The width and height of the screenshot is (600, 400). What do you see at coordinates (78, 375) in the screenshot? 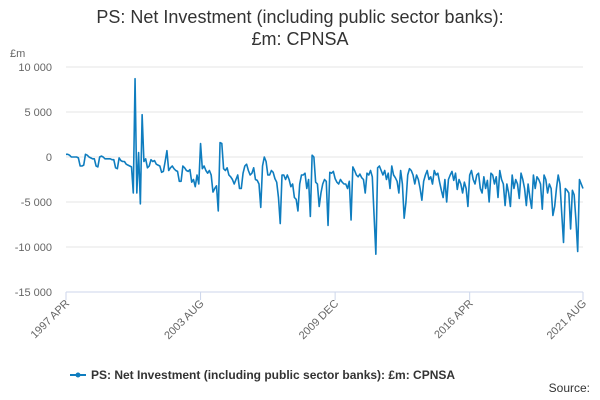
I see `legend-marker` at bounding box center [78, 375].